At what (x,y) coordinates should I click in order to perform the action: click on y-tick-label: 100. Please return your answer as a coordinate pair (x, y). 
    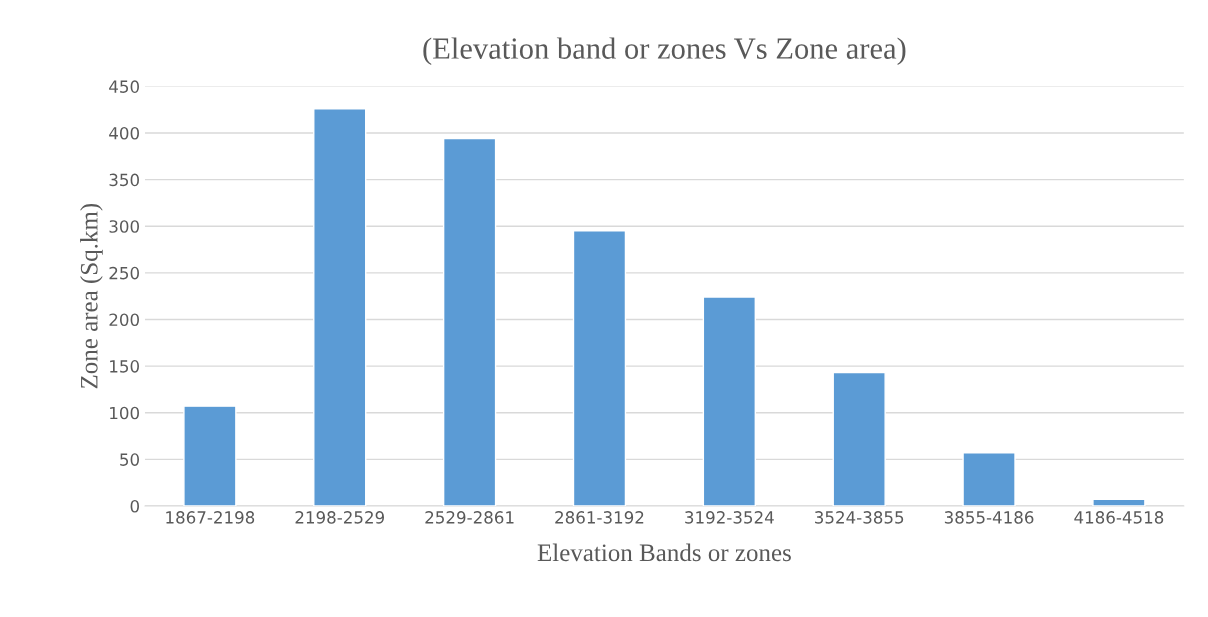
    Looking at the image, I should click on (124, 413).